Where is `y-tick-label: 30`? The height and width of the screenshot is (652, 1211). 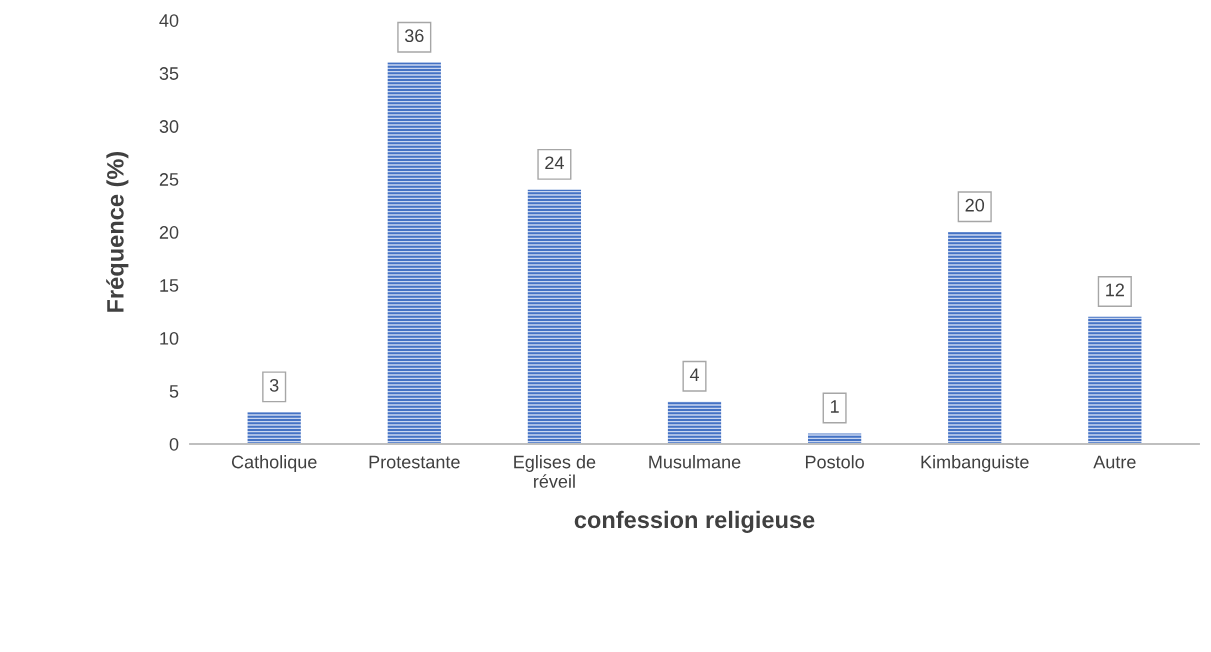 y-tick-label: 30 is located at coordinates (169, 126).